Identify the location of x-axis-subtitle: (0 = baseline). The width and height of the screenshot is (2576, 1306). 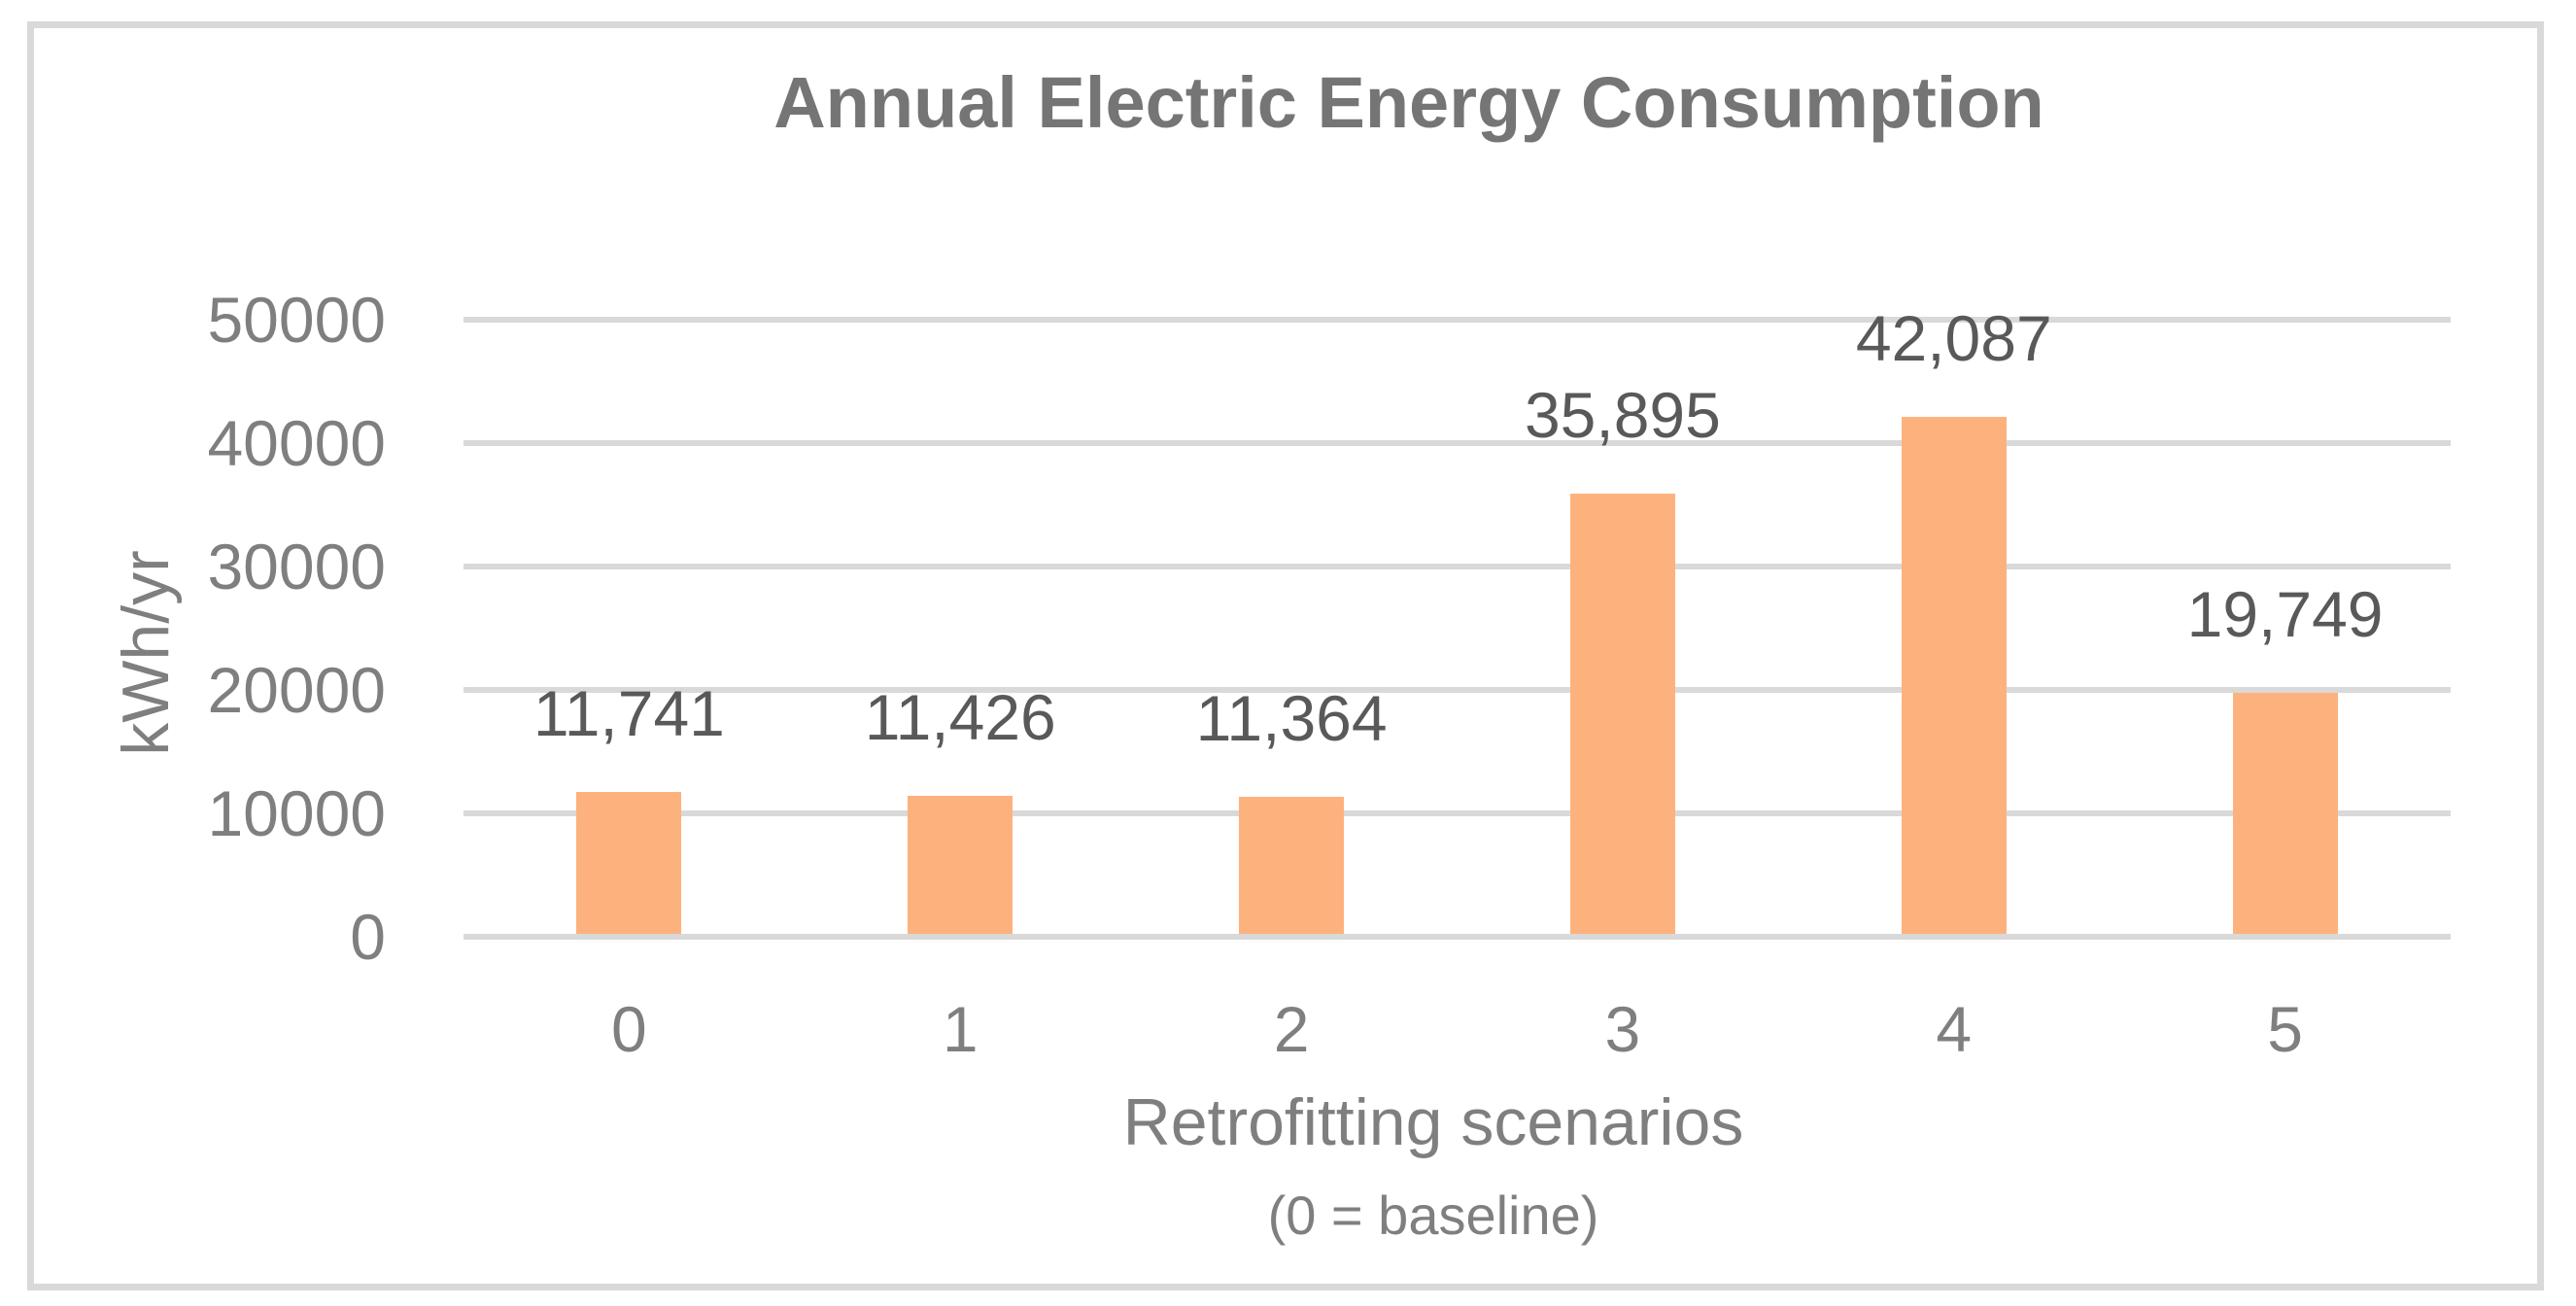
(1433, 1215).